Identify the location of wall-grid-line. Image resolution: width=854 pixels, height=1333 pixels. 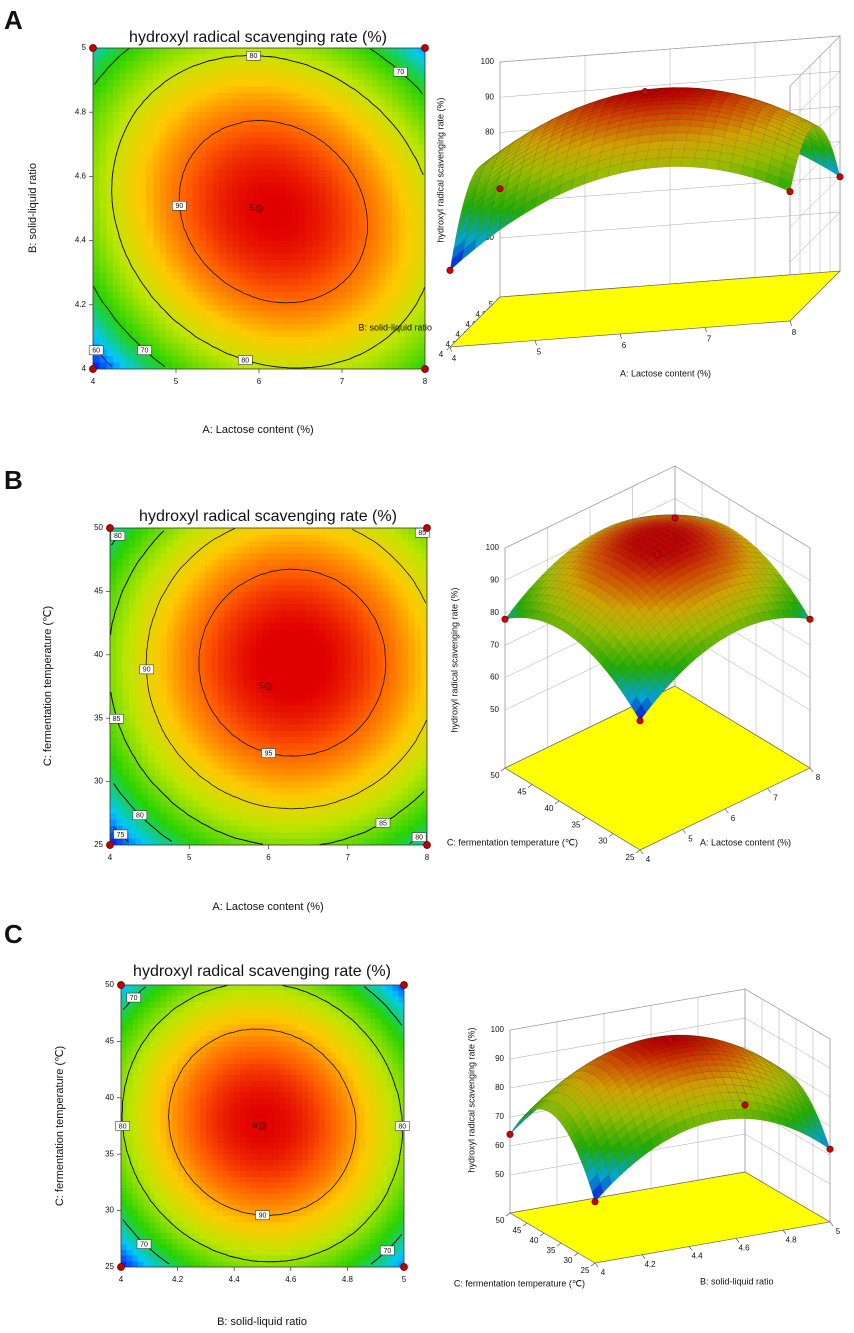
(670, 61).